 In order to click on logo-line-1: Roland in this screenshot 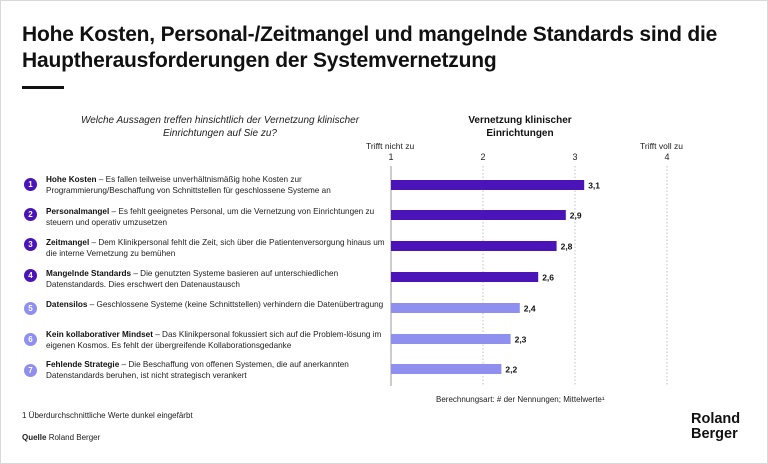, I will do `click(716, 419)`.